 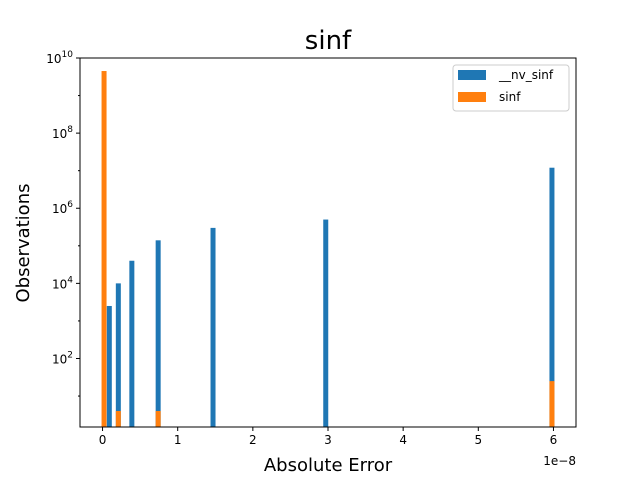 I want to click on y-tick-label: 10⁶, so click(x=62, y=208).